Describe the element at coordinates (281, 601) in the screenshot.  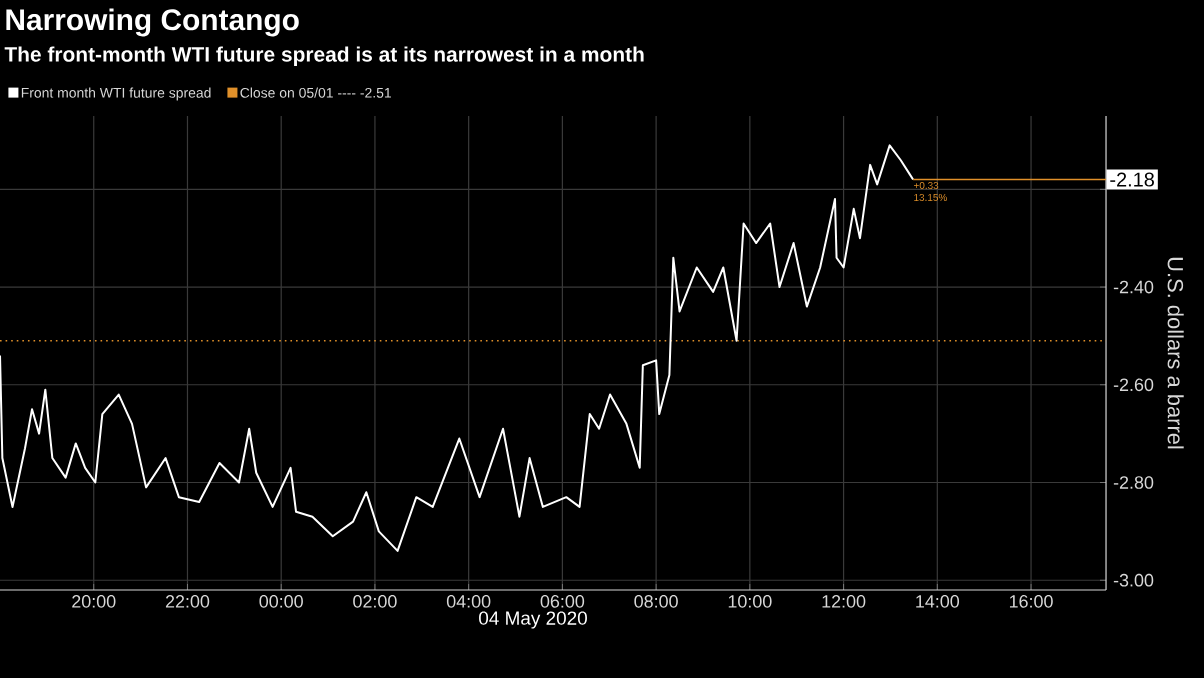
I see `x-tick-label: 00:00` at that location.